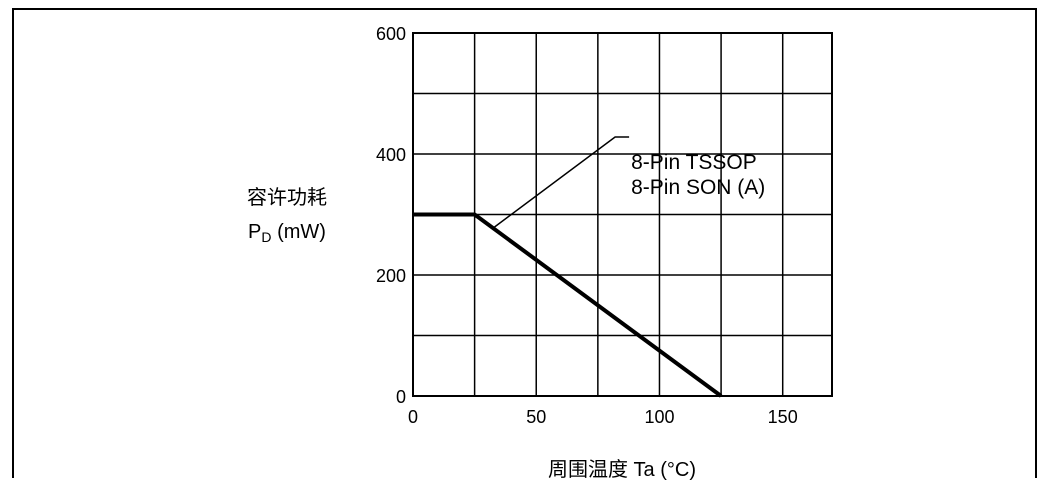  Describe the element at coordinates (659, 417) in the screenshot. I see `x-tick-label: 100` at that location.